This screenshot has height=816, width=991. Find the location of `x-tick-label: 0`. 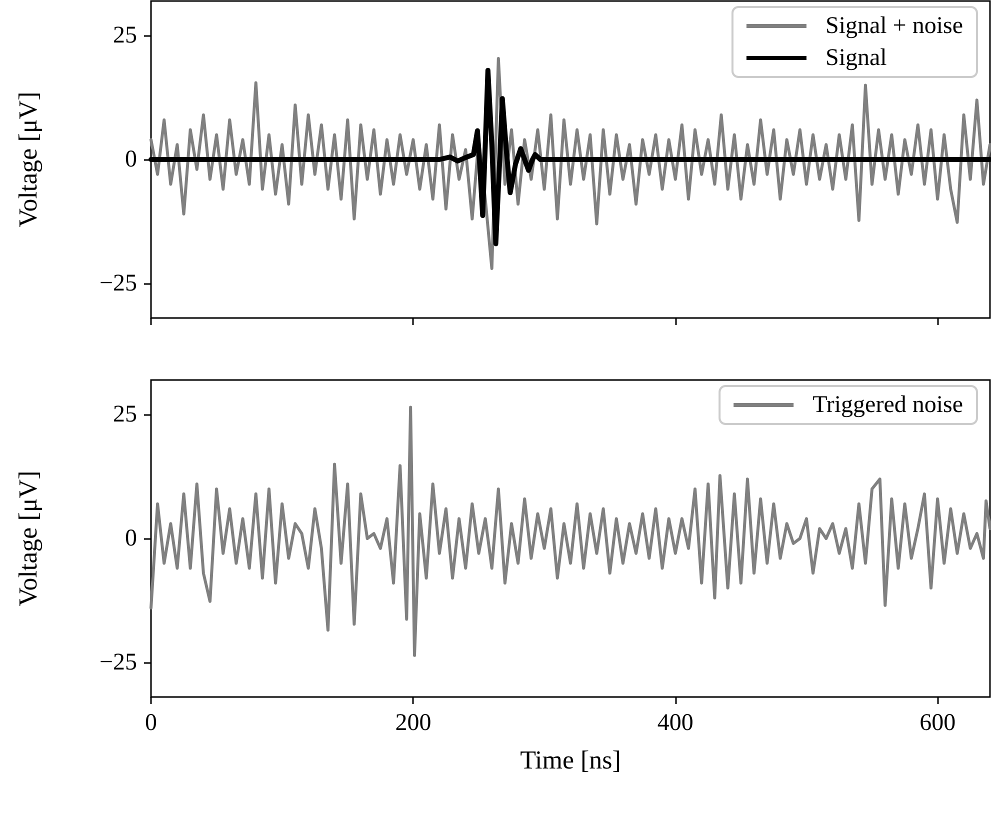

x-tick-label: 0 is located at coordinates (151, 723).